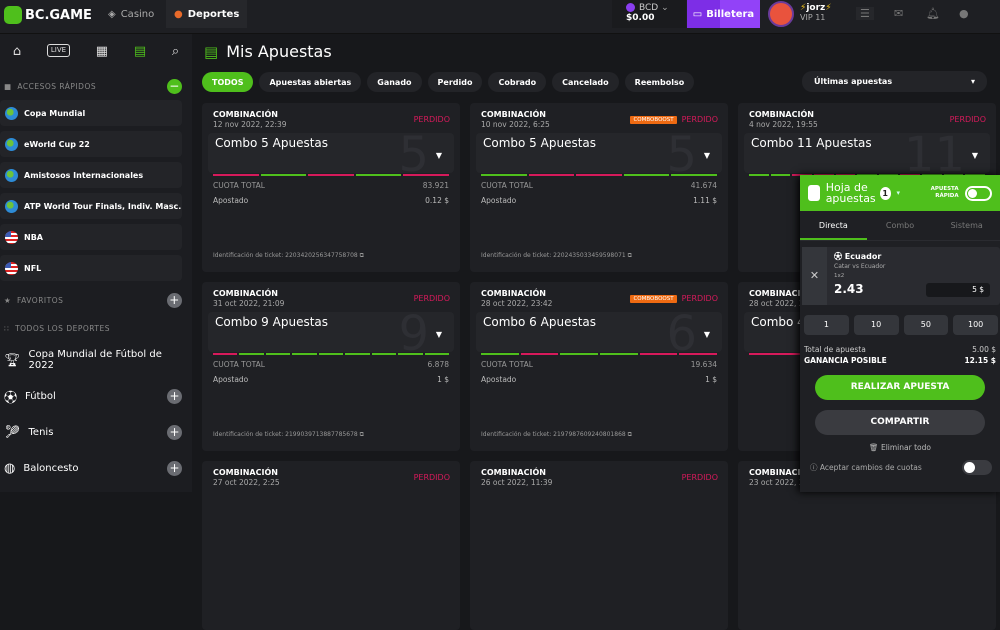 Image resolution: width=1000 pixels, height=630 pixels. I want to click on avatar, so click(781, 14).